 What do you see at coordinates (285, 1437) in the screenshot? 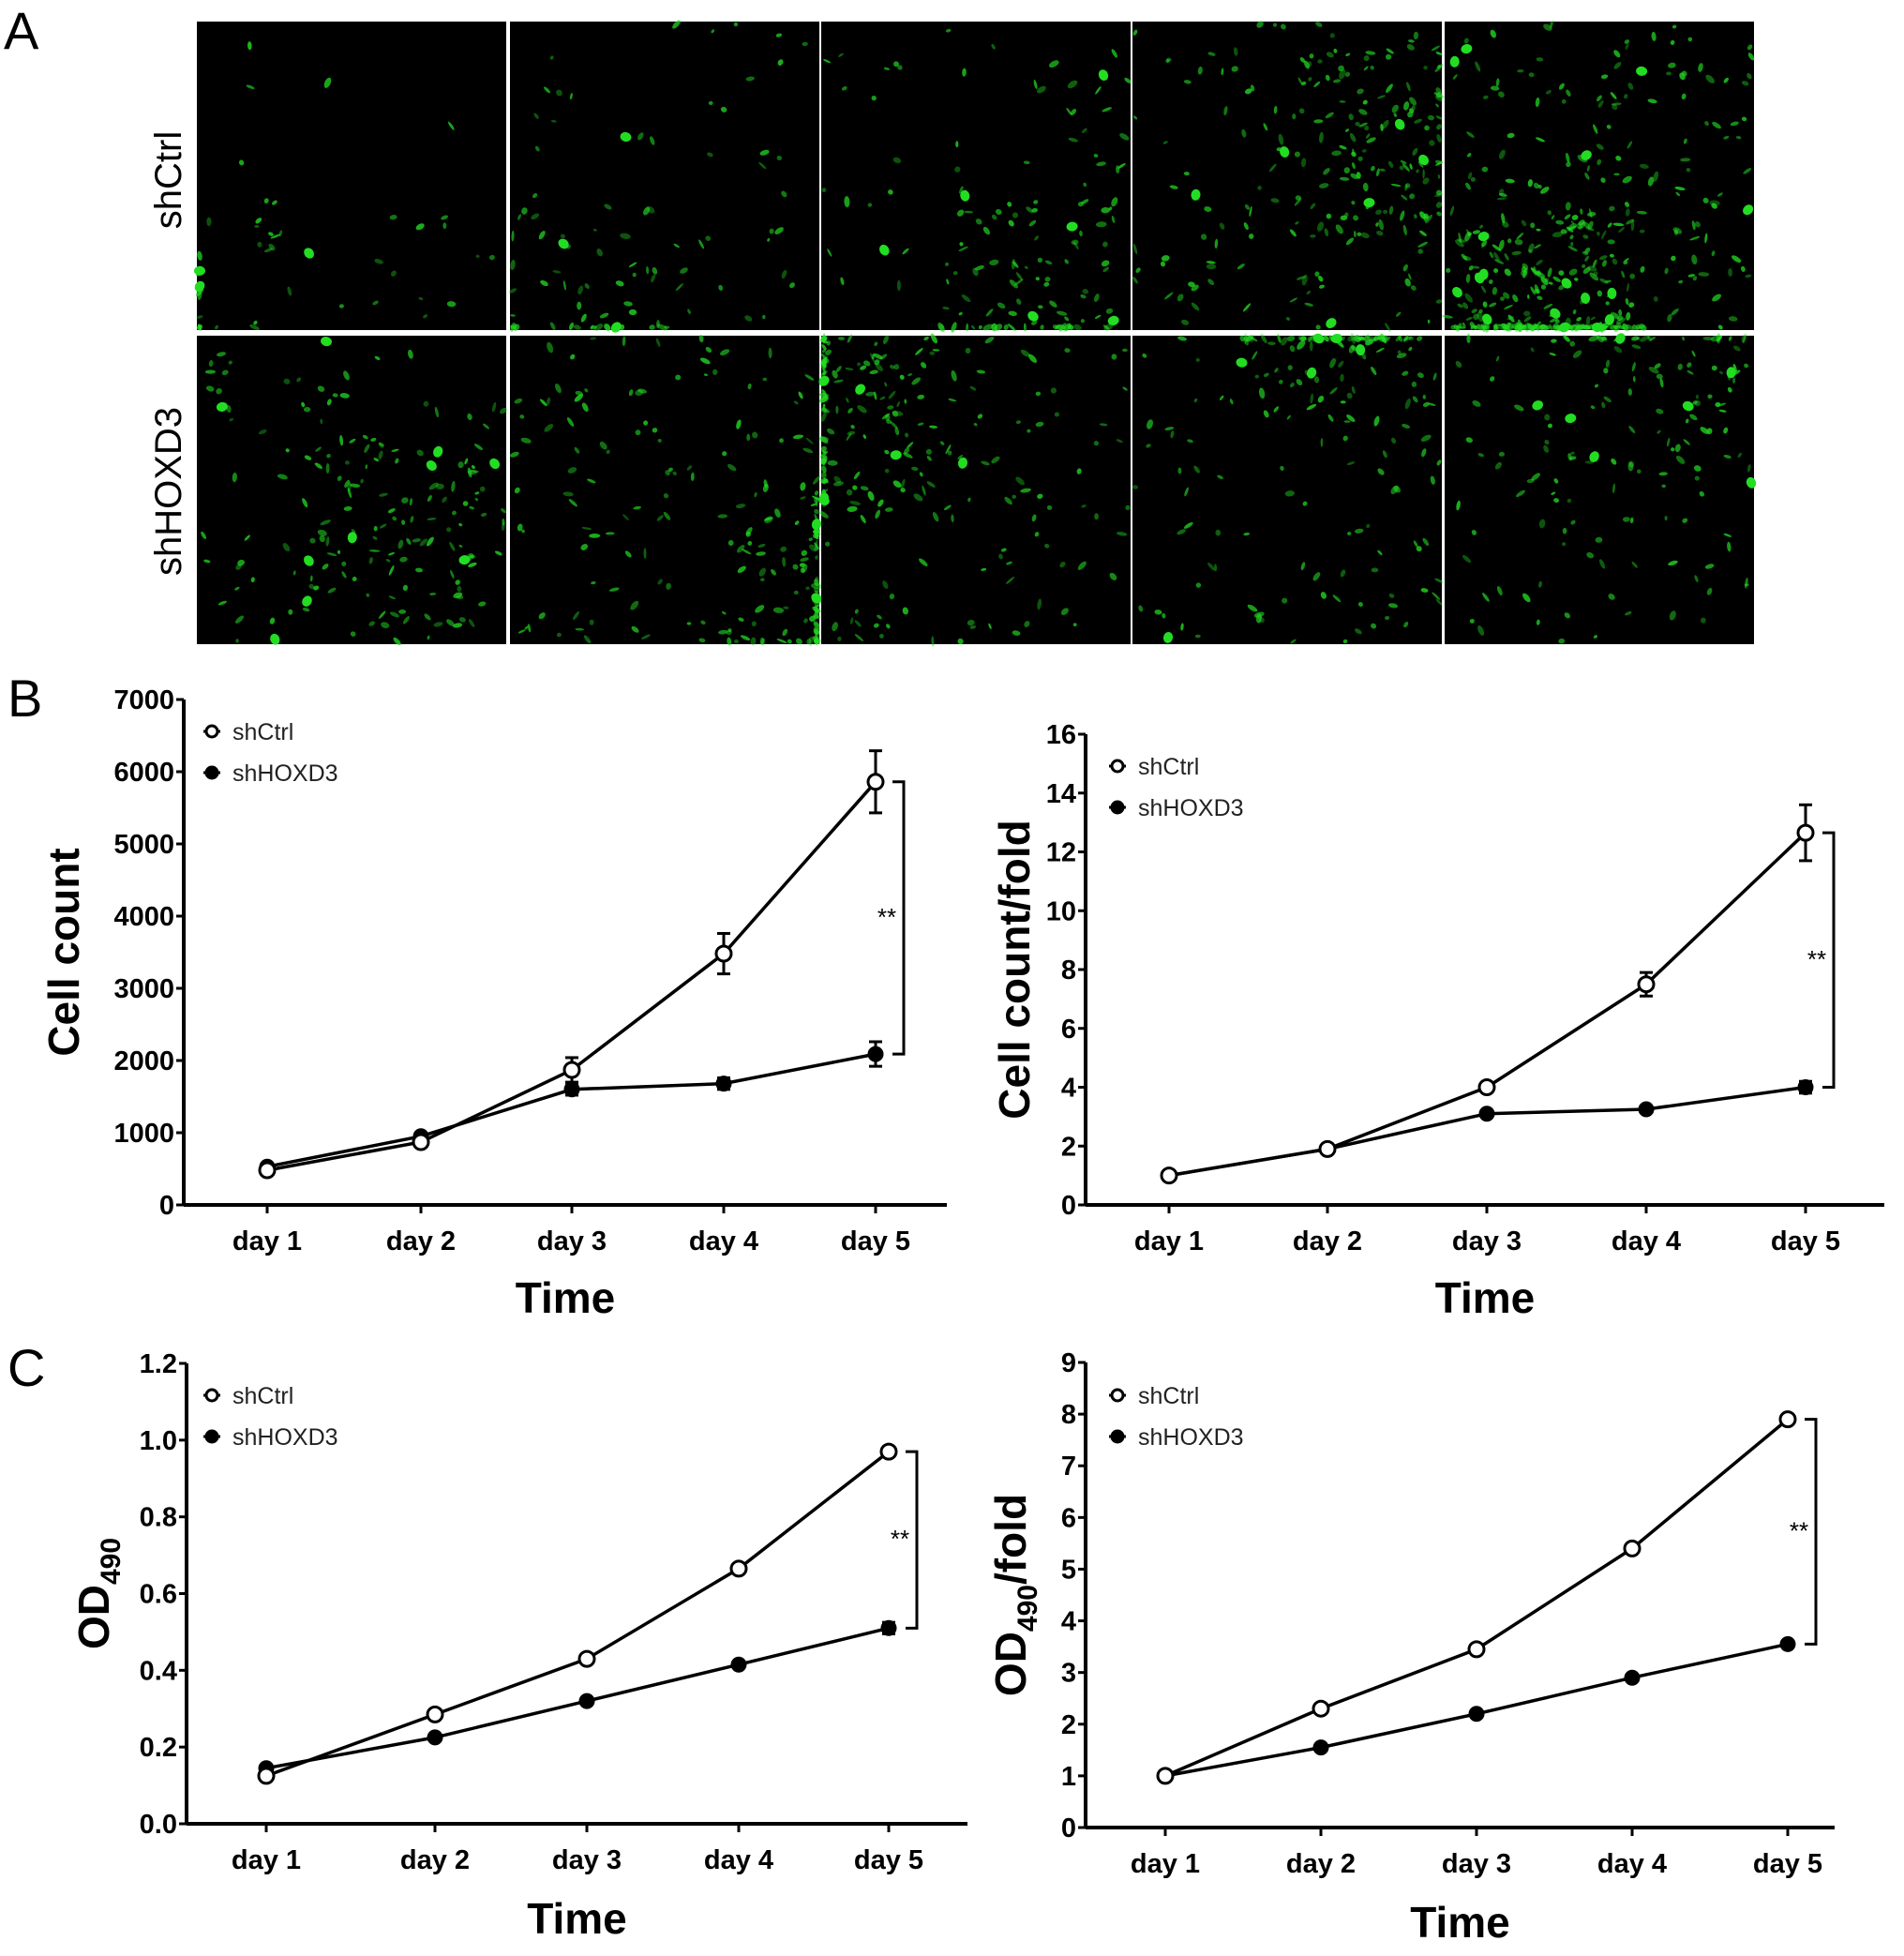
I see `legend-label: shHOXD3` at bounding box center [285, 1437].